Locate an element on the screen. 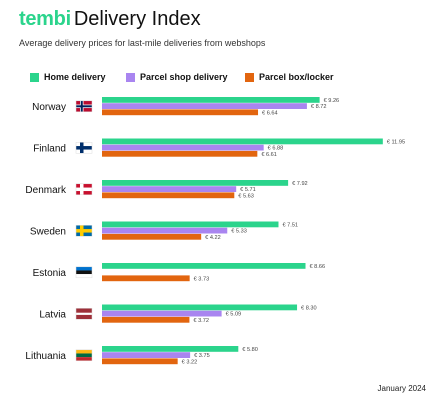 This screenshot has height=406, width=440. category-label: Estonia is located at coordinates (50, 273).